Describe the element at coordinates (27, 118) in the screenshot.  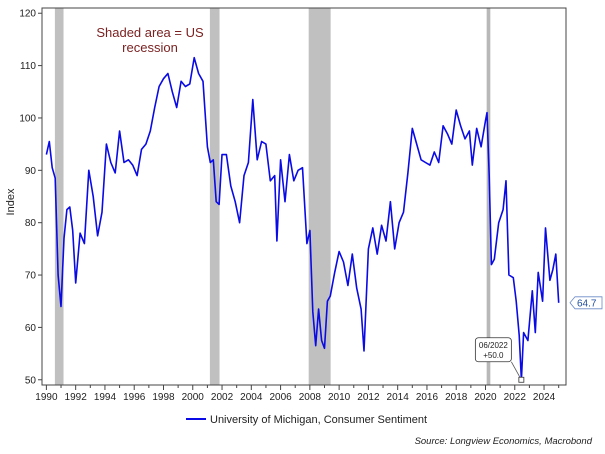
I see `y-tick-label-100: 100` at that location.